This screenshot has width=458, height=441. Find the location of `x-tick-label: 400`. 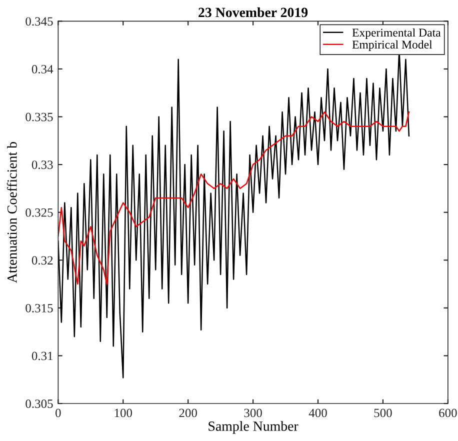

x-tick-label: 400 is located at coordinates (317, 413).